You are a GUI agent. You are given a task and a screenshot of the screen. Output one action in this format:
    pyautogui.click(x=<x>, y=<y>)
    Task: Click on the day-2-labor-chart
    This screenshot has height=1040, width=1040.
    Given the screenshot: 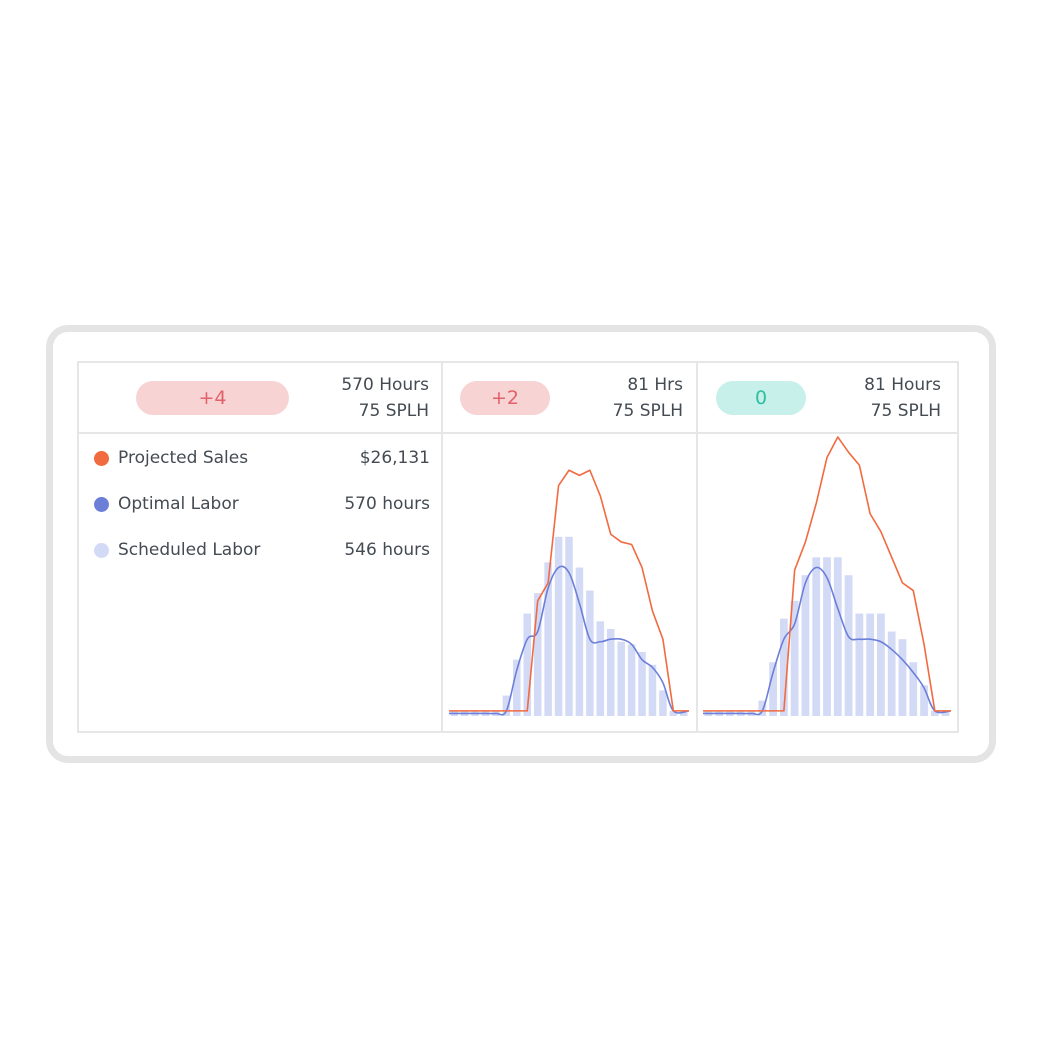 What is the action you would take?
    pyautogui.click(x=827, y=576)
    